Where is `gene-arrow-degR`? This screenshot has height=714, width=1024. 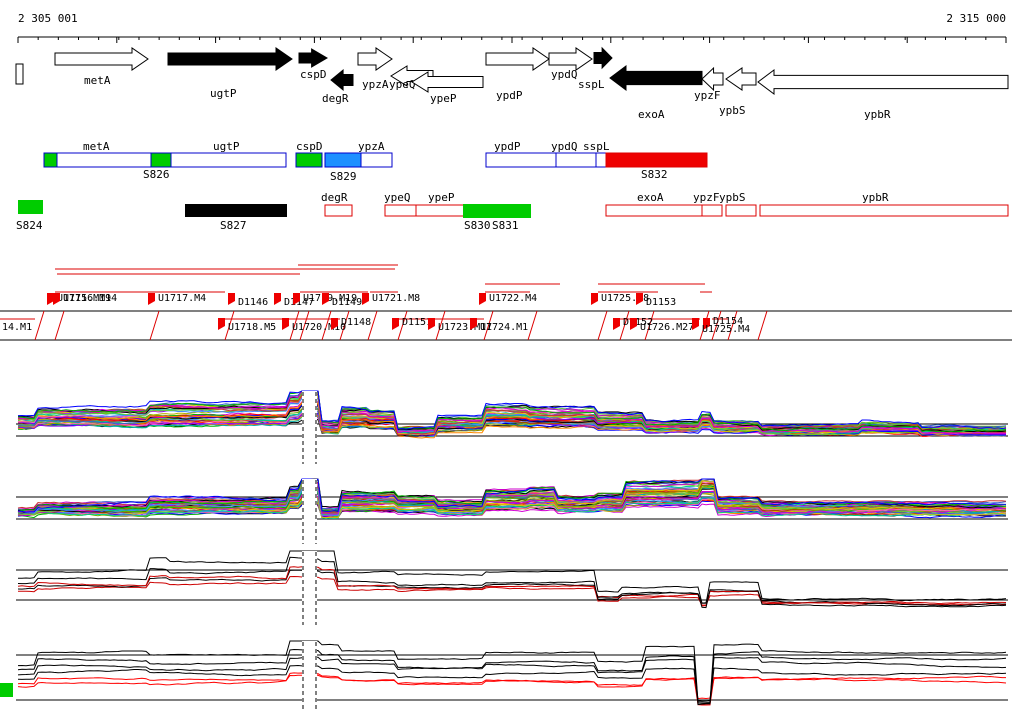 gene-arrow-degR is located at coordinates (342, 80).